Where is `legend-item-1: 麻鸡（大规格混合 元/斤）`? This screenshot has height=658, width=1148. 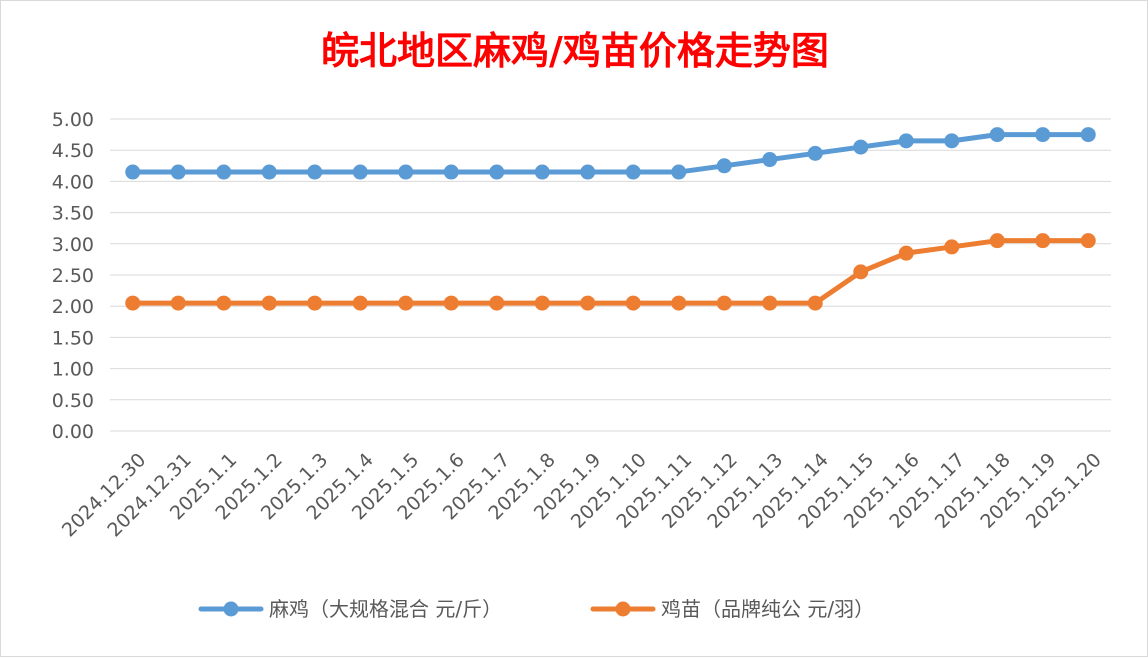
legend-item-1: 麻鸡（大规格混合 元/斤） is located at coordinates (350, 609).